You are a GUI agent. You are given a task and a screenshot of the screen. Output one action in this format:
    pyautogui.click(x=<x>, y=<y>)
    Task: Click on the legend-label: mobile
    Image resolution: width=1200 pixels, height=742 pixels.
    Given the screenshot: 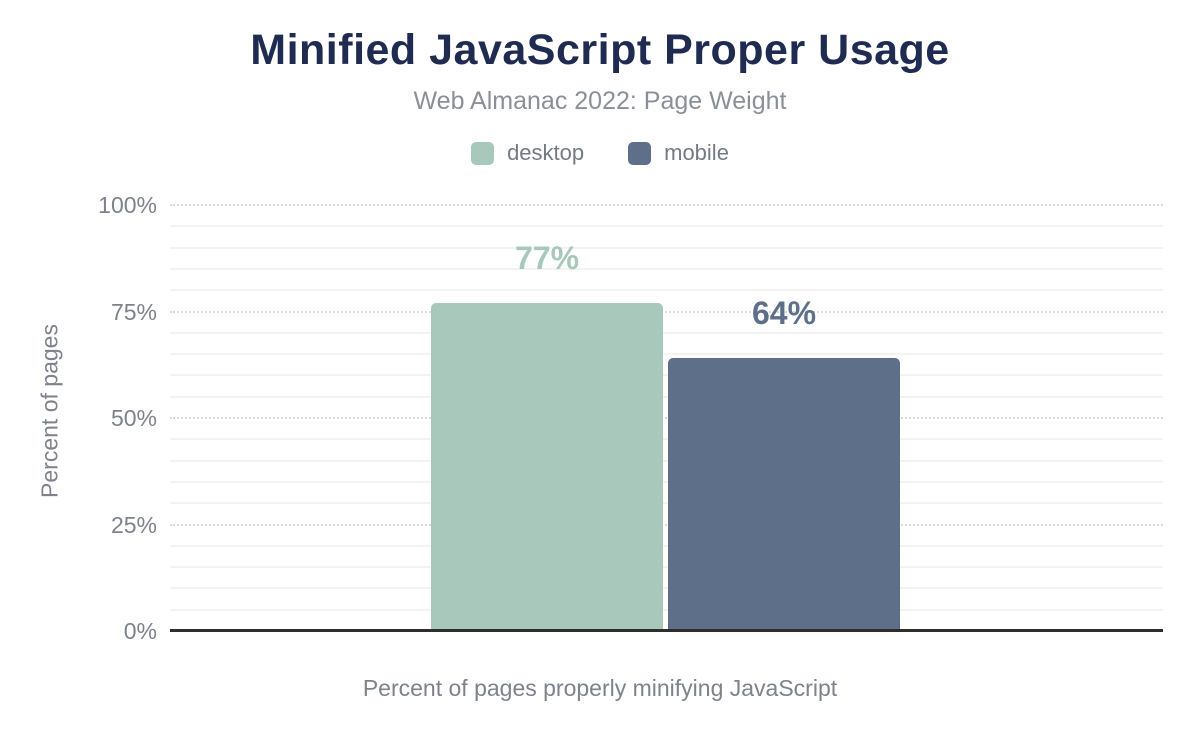 What is the action you would take?
    pyautogui.click(x=696, y=152)
    